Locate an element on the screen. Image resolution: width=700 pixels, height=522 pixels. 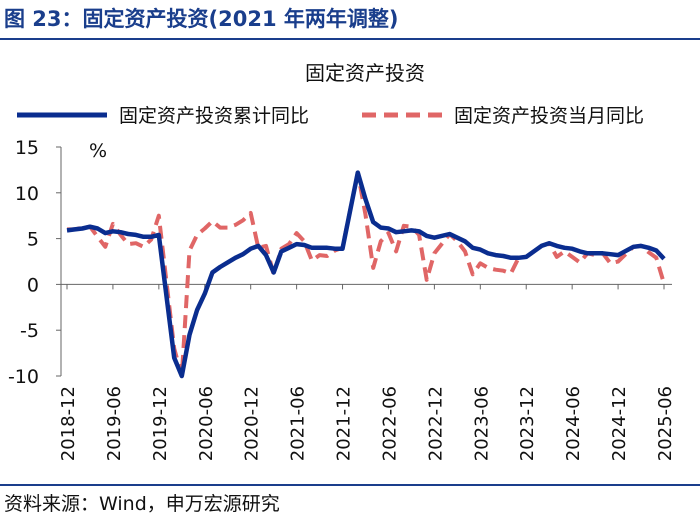
x-tick-label: 2021-12 is located at coordinates (344, 423).